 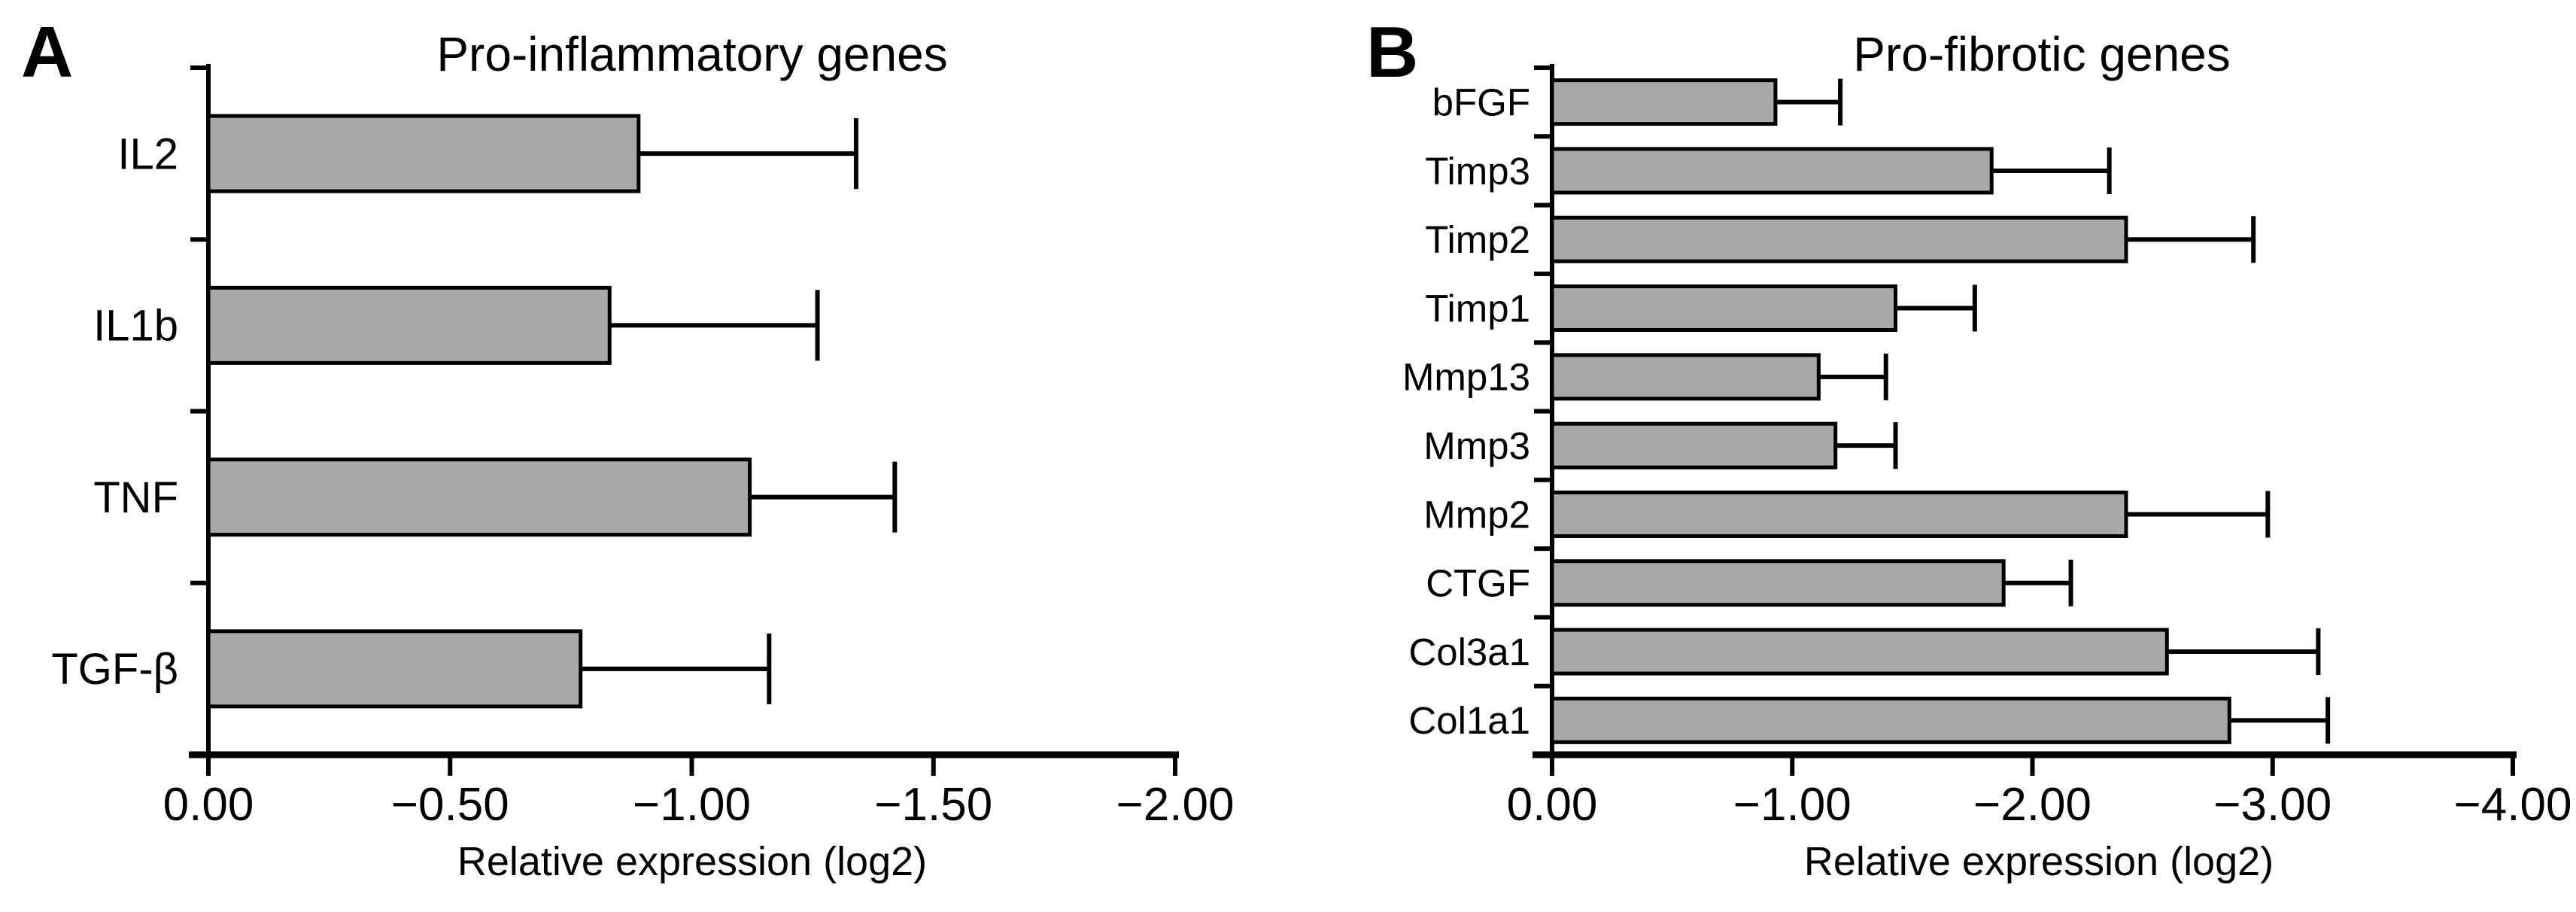 I want to click on bar-Col3a1, so click(x=1859, y=652).